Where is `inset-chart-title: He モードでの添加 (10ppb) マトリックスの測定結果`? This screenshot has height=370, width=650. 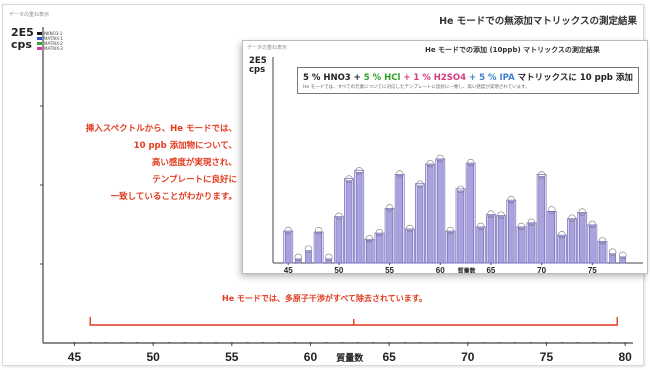
inset-chart-title: He モードでの添加 (10ppb) マトリックスの測定結果 is located at coordinates (512, 50).